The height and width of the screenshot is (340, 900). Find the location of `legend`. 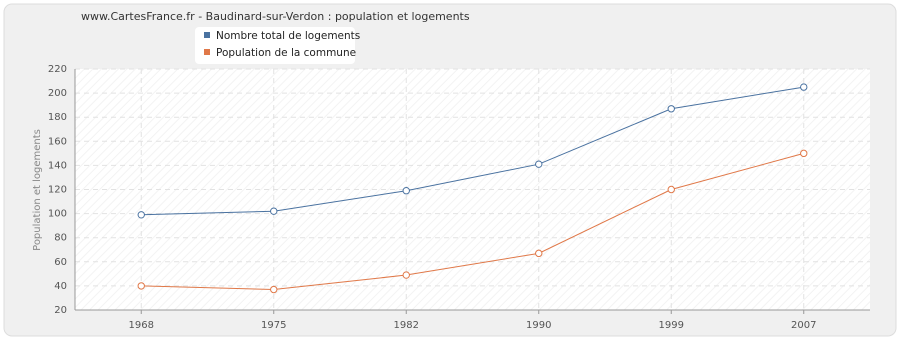

legend is located at coordinates (275, 45).